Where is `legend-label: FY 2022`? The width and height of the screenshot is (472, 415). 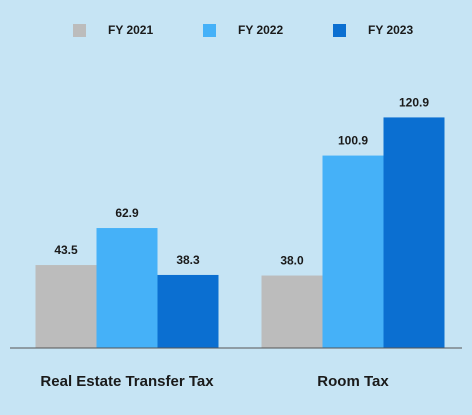
legend-label: FY 2022 is located at coordinates (260, 30).